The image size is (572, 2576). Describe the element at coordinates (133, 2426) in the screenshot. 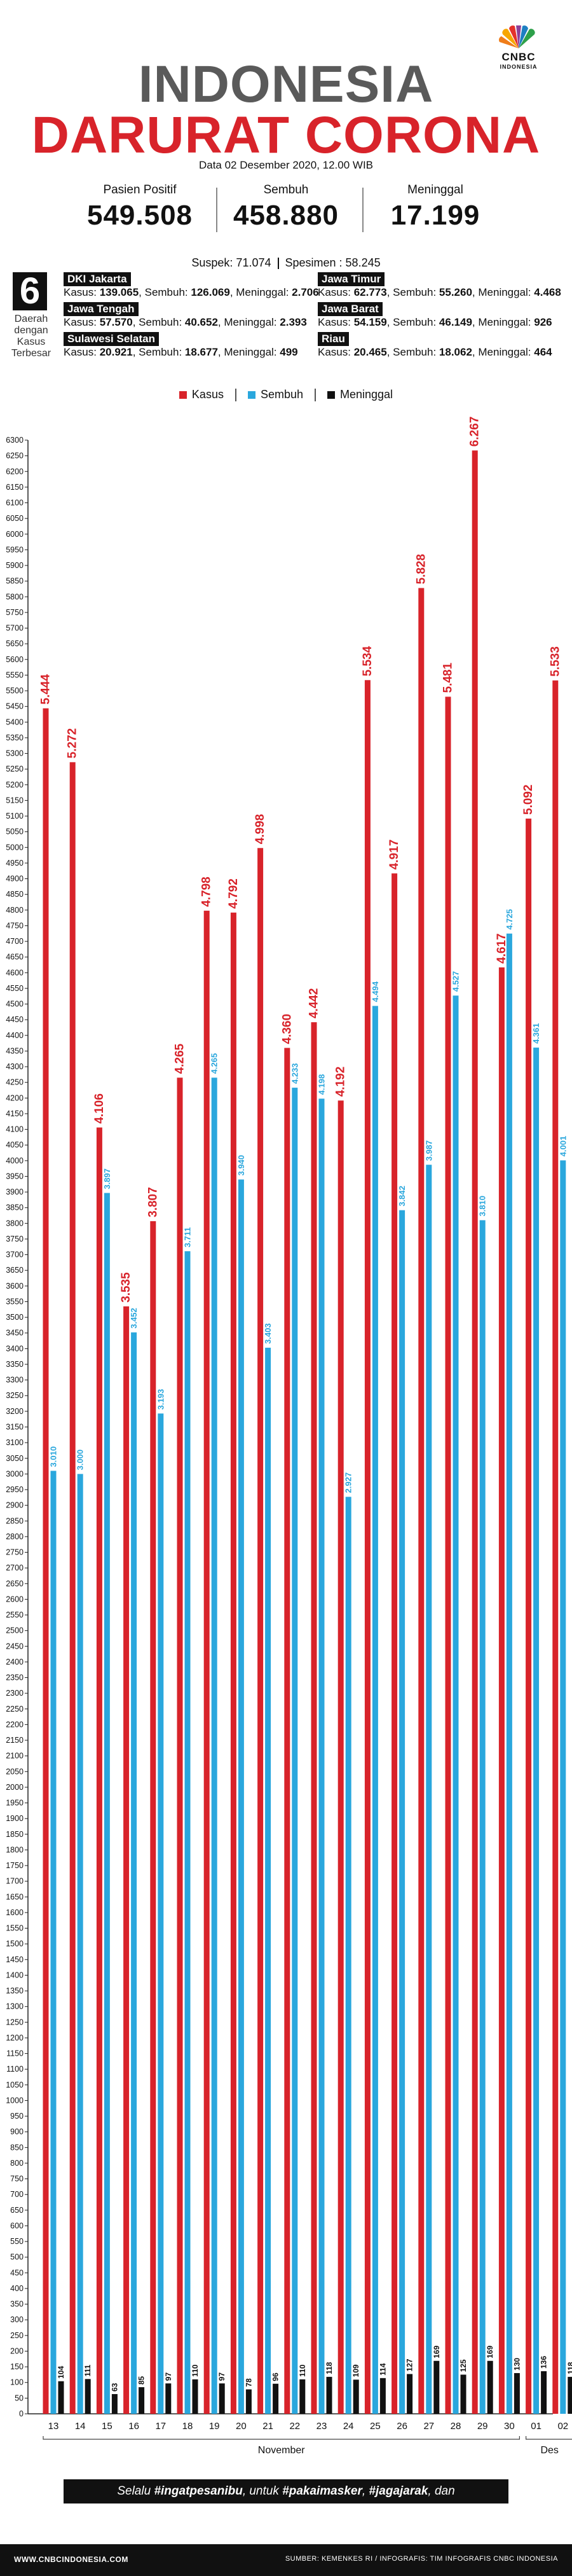

I see `x-tick-label: 16` at that location.